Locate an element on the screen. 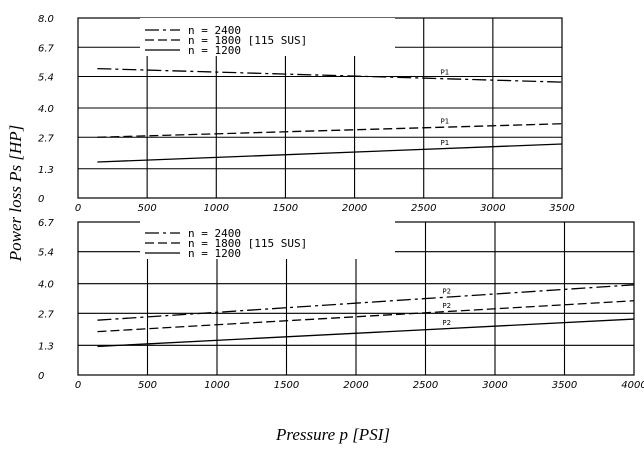 The width and height of the screenshot is (644, 474). y-tick-label: 8.0 is located at coordinates (46, 19).